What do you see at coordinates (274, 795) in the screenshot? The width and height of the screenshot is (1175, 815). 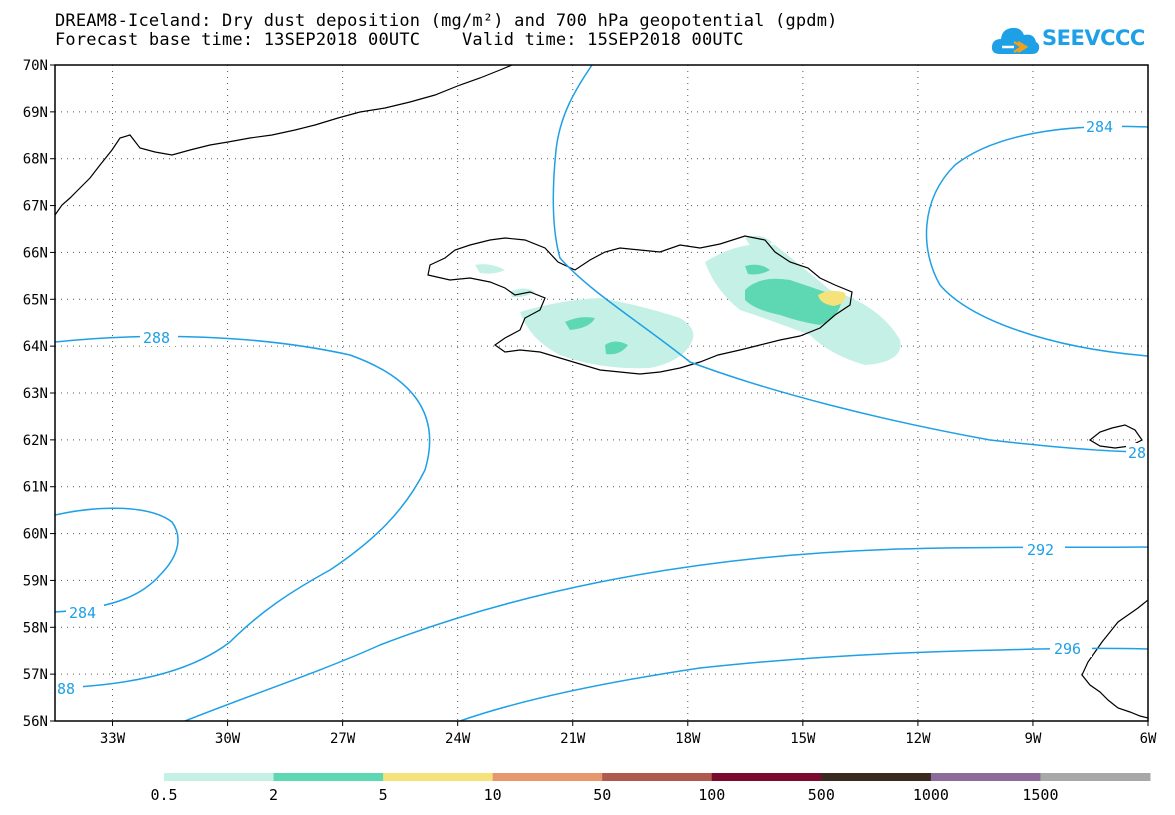 I see `colorbar-label: 2` at bounding box center [274, 795].